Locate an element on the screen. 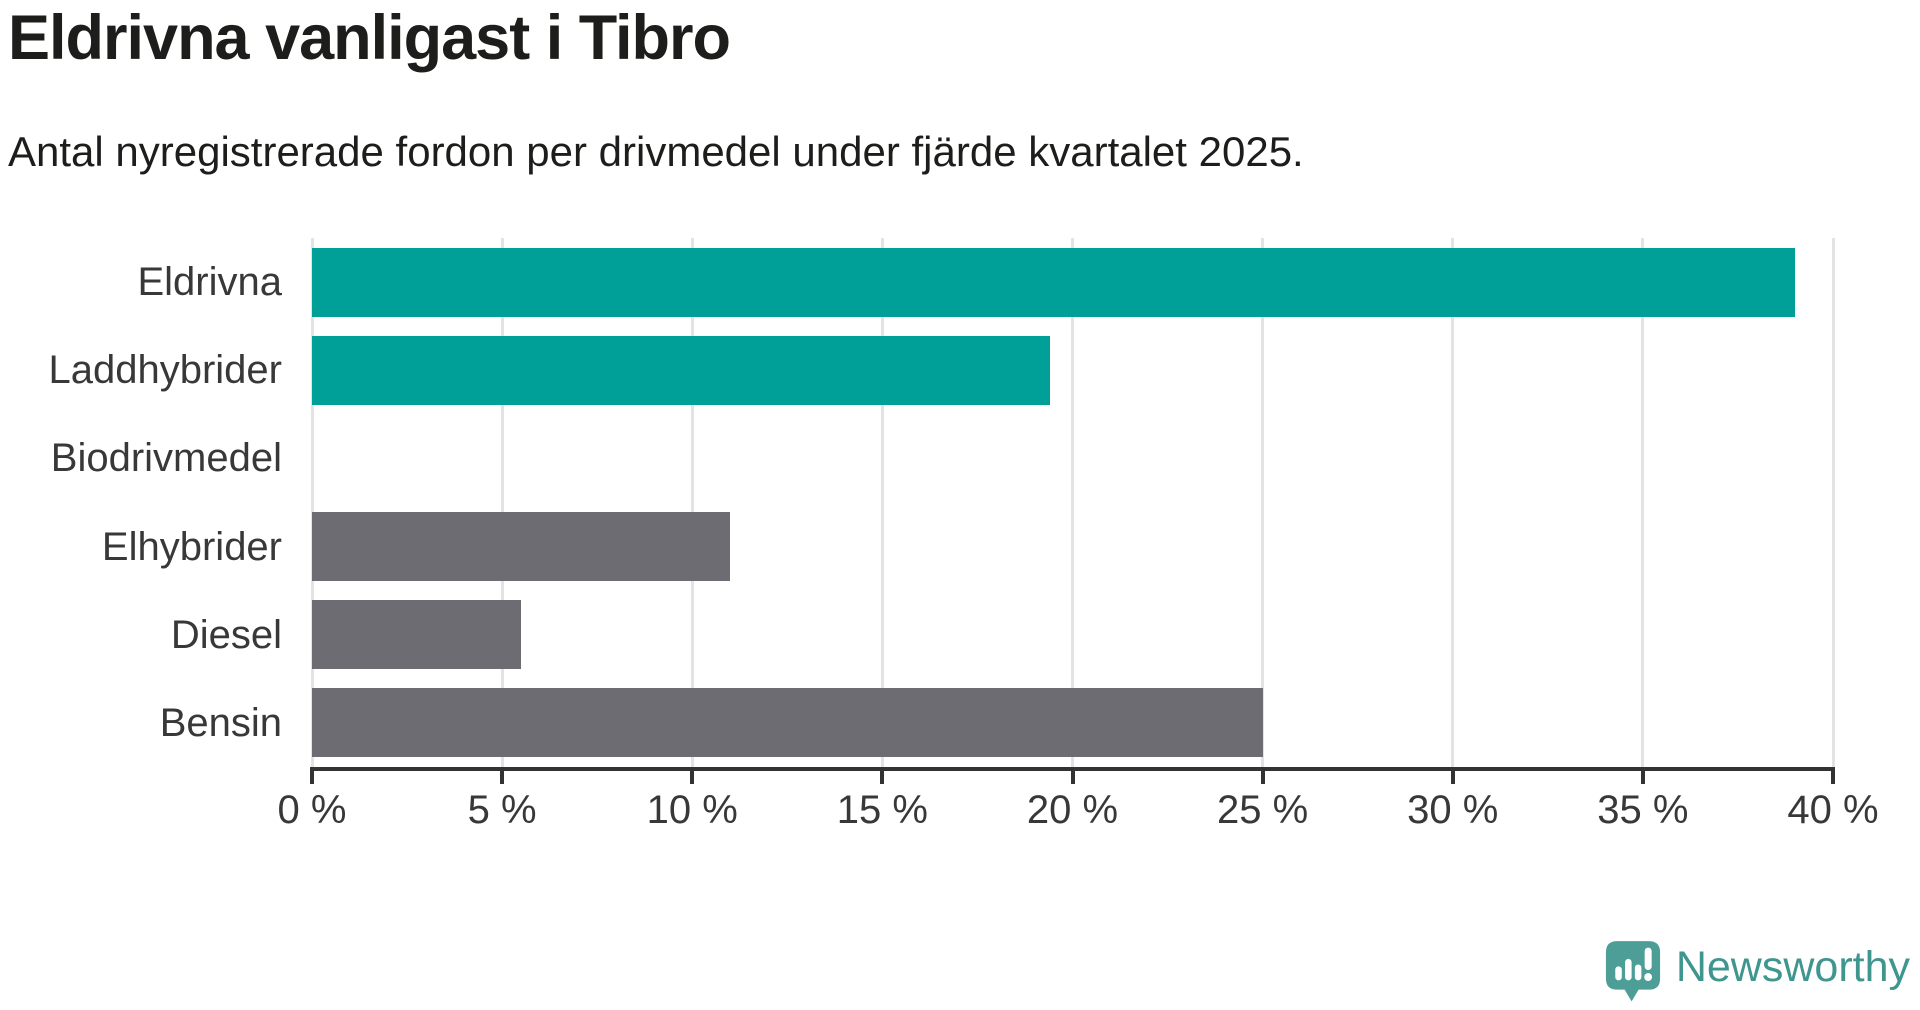 The image size is (1920, 1010). chart-title: Eldrivna vanligast i Tibro is located at coordinates (369, 38).